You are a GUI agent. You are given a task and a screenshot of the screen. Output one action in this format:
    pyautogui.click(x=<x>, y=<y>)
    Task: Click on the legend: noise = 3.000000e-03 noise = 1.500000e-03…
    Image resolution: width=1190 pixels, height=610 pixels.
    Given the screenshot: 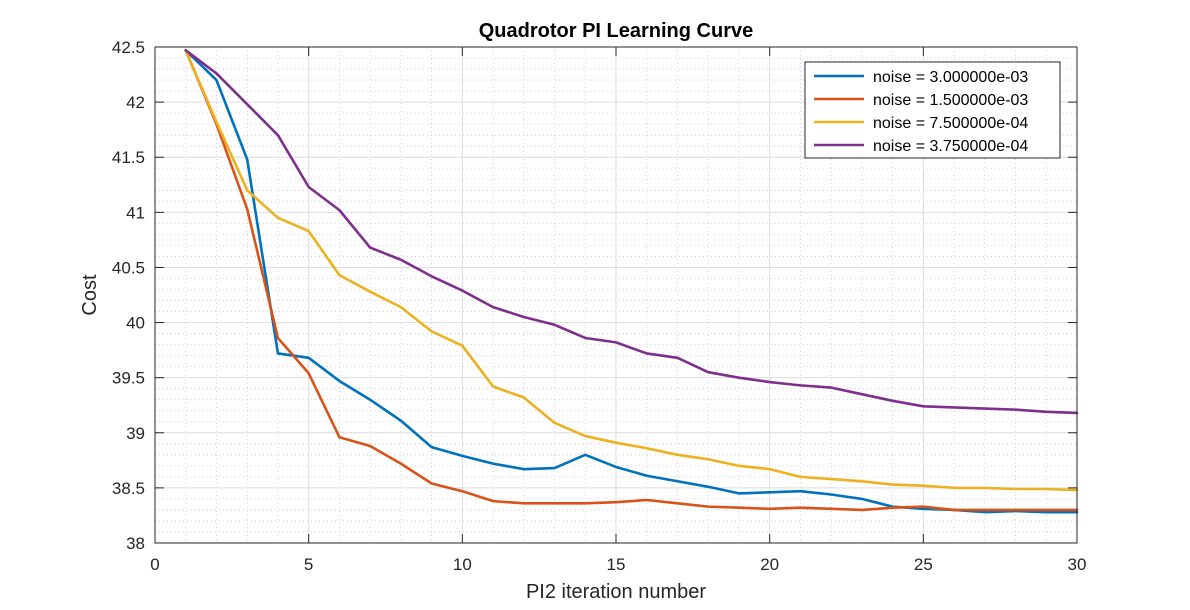 What is the action you would take?
    pyautogui.click(x=932, y=110)
    